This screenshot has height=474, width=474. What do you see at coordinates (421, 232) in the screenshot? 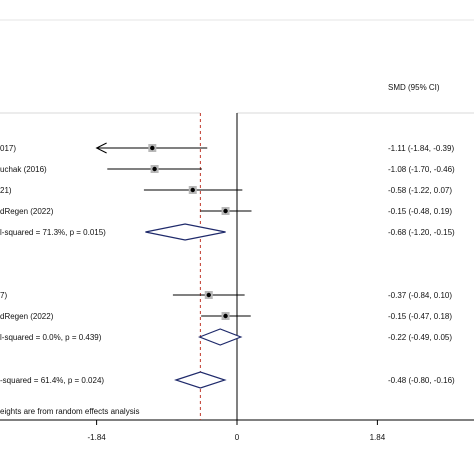
I see `row-ci-text: -0.68 (-1.20, -0.15)` at bounding box center [421, 232].